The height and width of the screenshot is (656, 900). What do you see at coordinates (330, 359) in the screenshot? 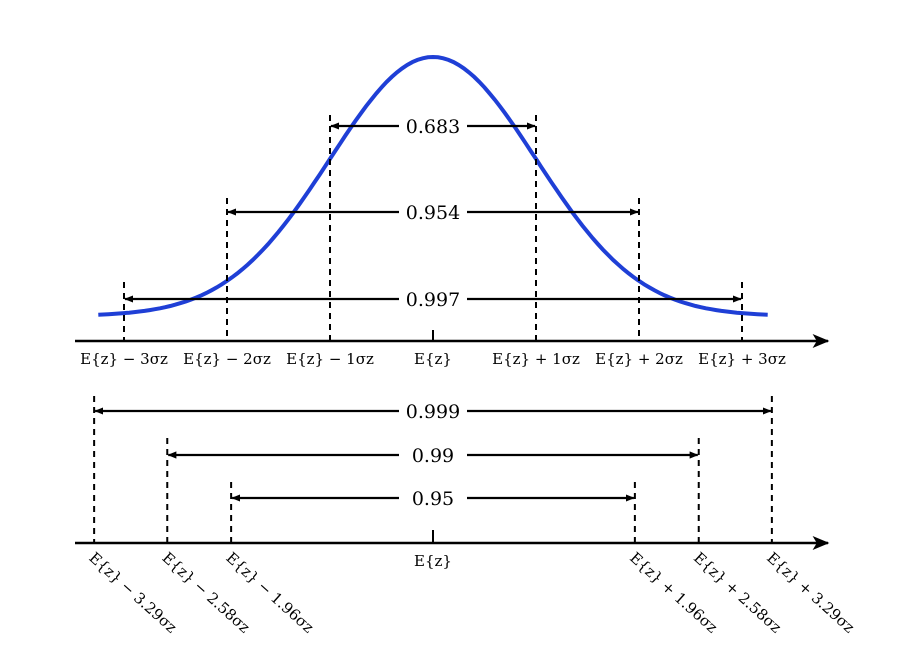
I see `top-axis-tick-label: E{z} − 1σz` at bounding box center [330, 359].